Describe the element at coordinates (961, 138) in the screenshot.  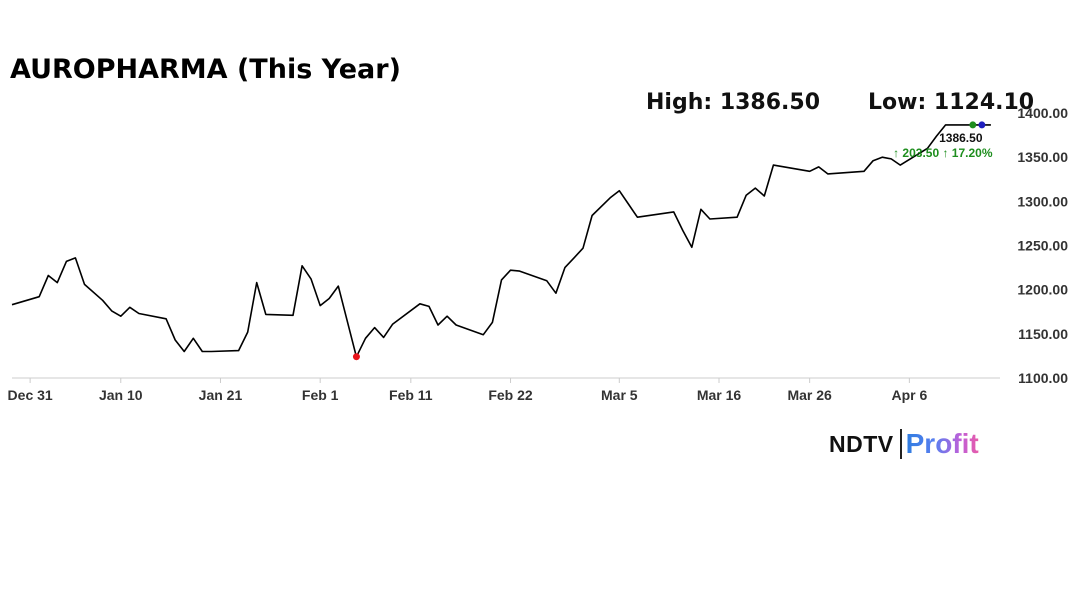
I see `last-value-label: 1386.50` at that location.